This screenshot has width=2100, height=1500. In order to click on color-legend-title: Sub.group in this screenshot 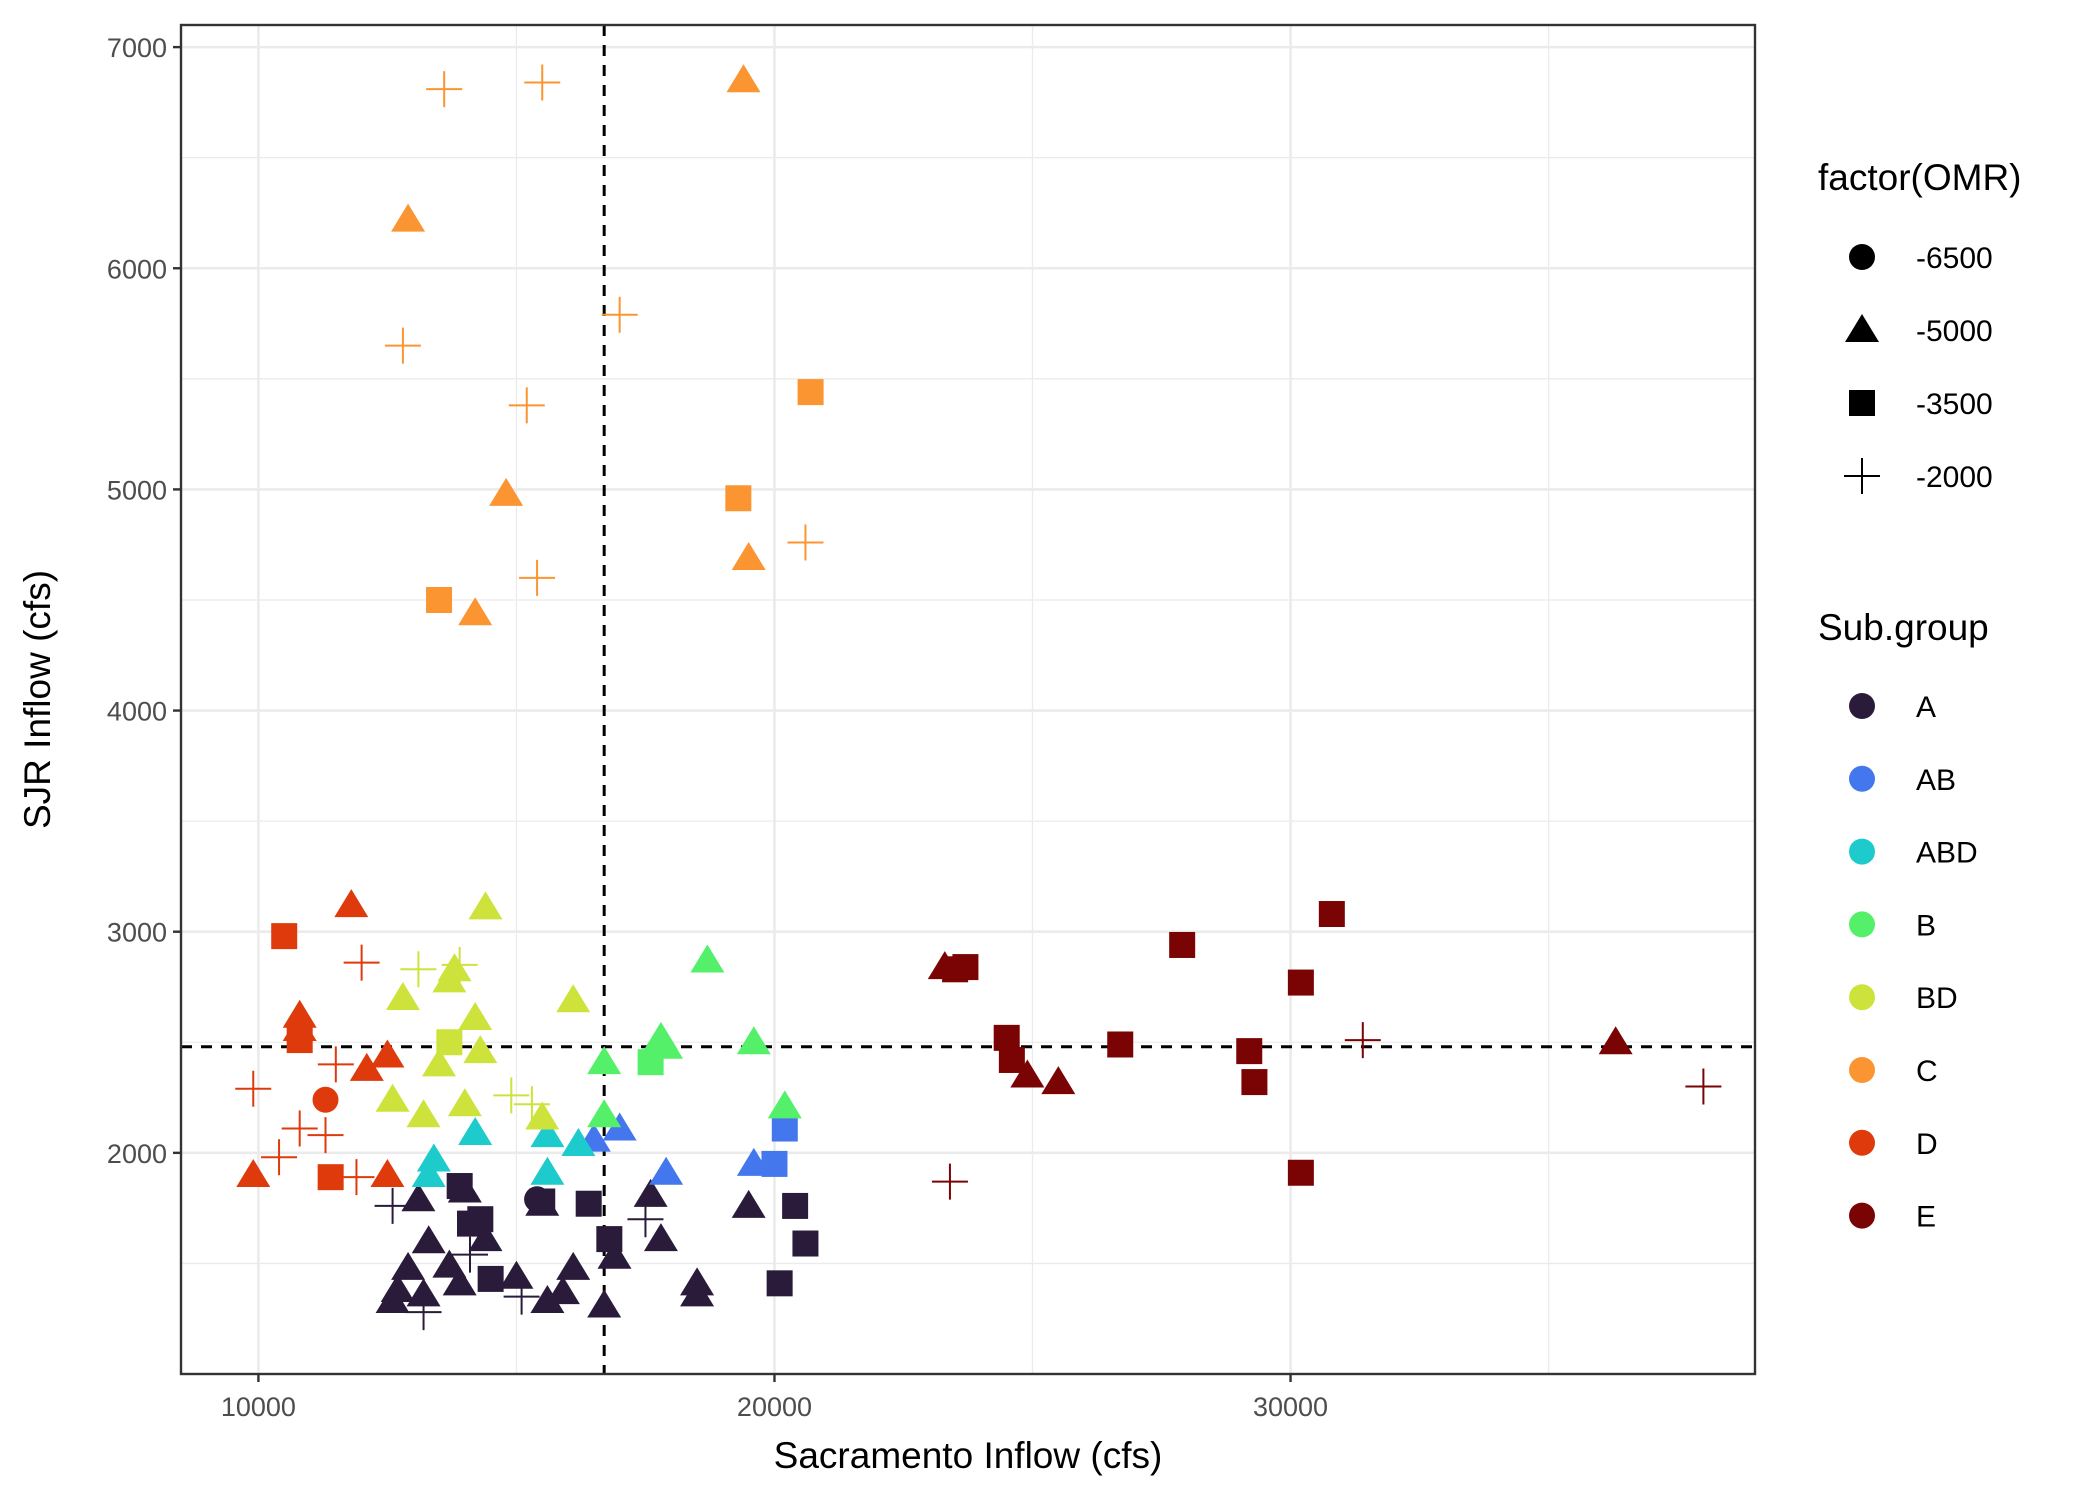, I will do `click(1903, 627)`.